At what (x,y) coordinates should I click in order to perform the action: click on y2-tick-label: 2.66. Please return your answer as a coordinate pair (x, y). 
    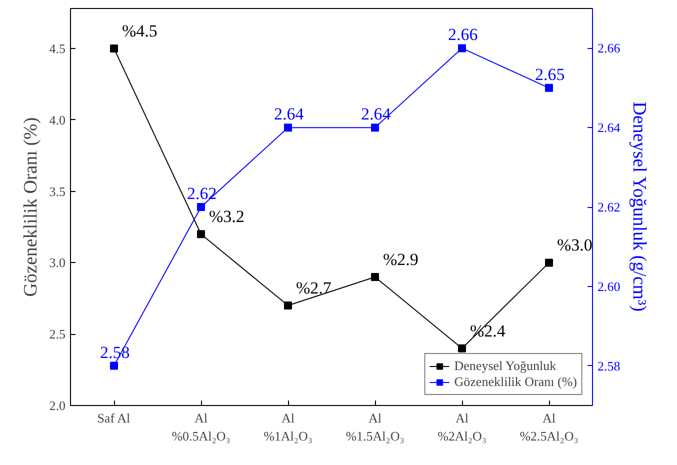
    Looking at the image, I should click on (609, 48).